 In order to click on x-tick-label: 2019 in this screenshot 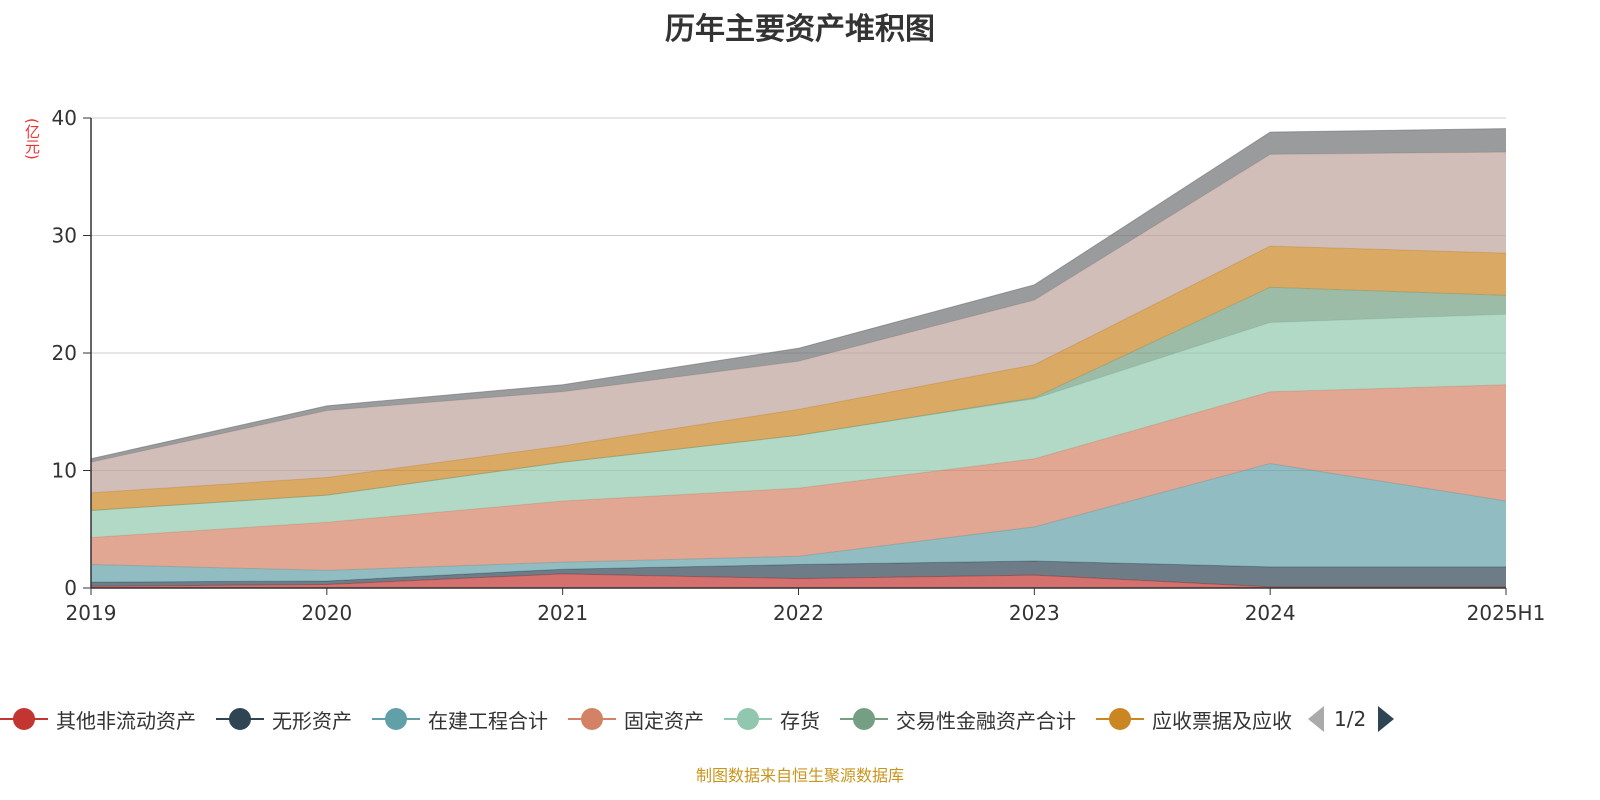, I will do `click(91, 613)`.